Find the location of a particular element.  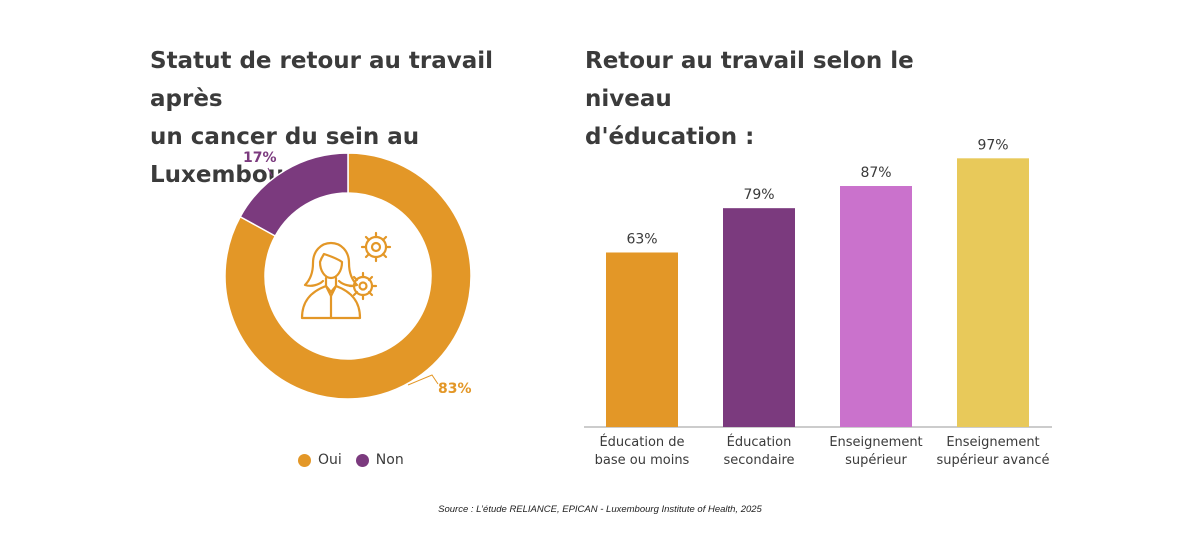

legend-swatch-non is located at coordinates (362, 460).